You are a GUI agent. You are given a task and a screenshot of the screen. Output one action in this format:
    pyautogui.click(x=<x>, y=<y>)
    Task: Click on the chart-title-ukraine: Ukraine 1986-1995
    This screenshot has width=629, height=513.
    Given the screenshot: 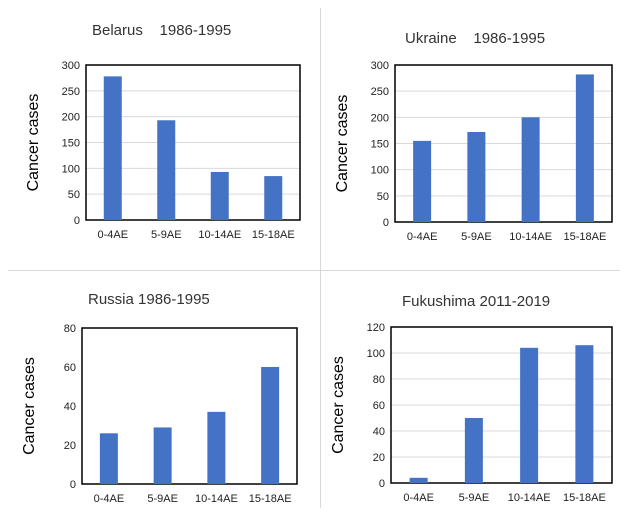 What is the action you would take?
    pyautogui.click(x=475, y=38)
    